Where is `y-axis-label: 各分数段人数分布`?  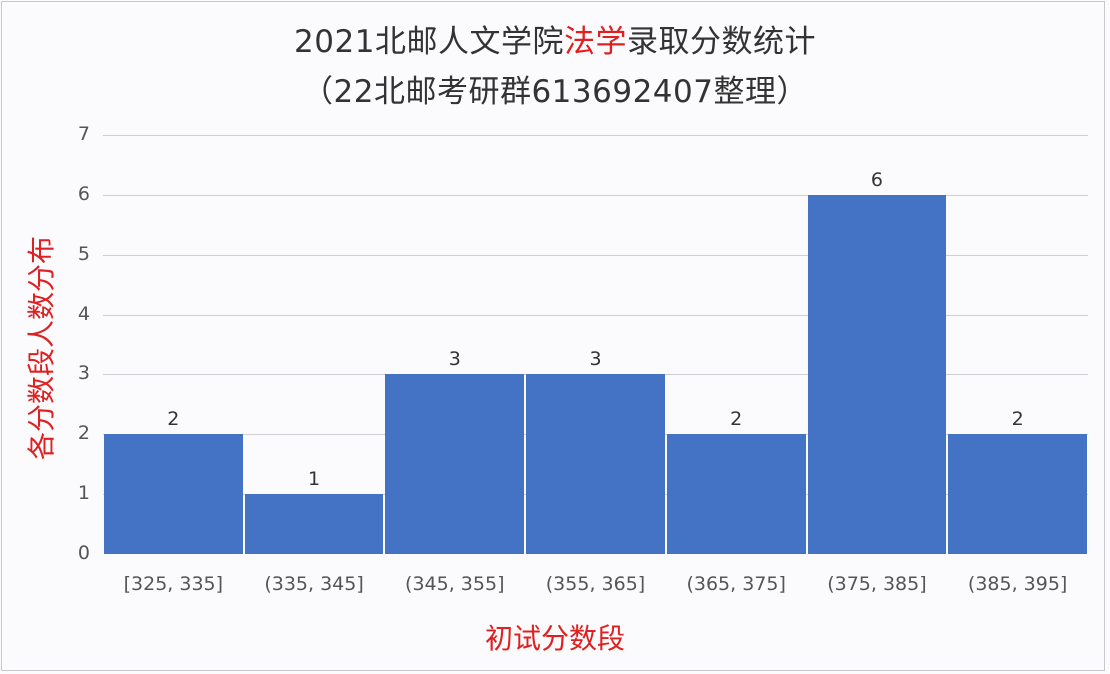 y-axis-label: 各分数段人数分布 is located at coordinates (41, 348).